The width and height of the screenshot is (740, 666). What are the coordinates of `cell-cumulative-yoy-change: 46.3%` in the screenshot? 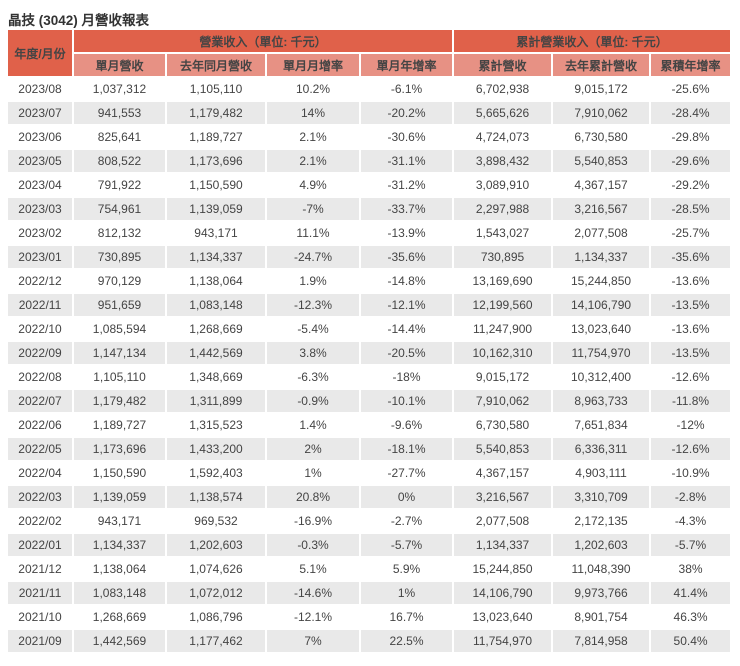 It's located at (691, 617).